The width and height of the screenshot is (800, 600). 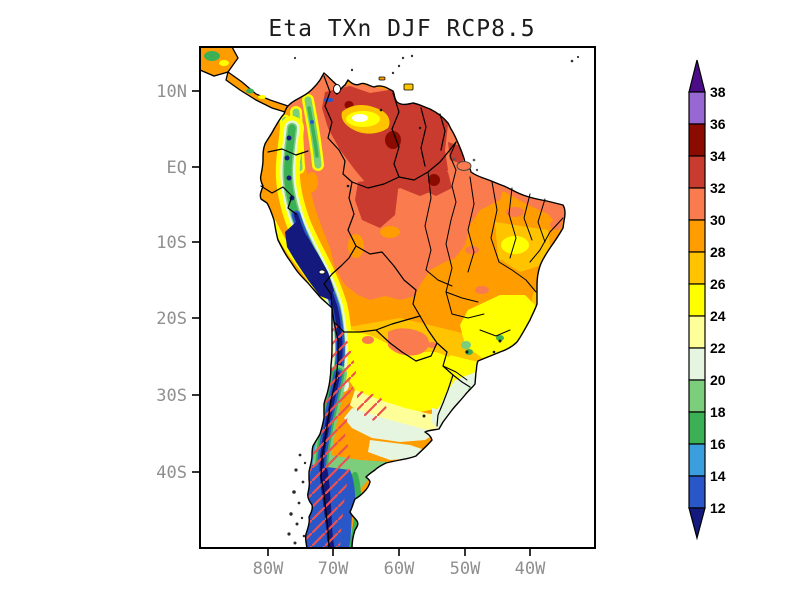 What do you see at coordinates (268, 569) in the screenshot?
I see `lon-label-80w: 80W` at bounding box center [268, 569].